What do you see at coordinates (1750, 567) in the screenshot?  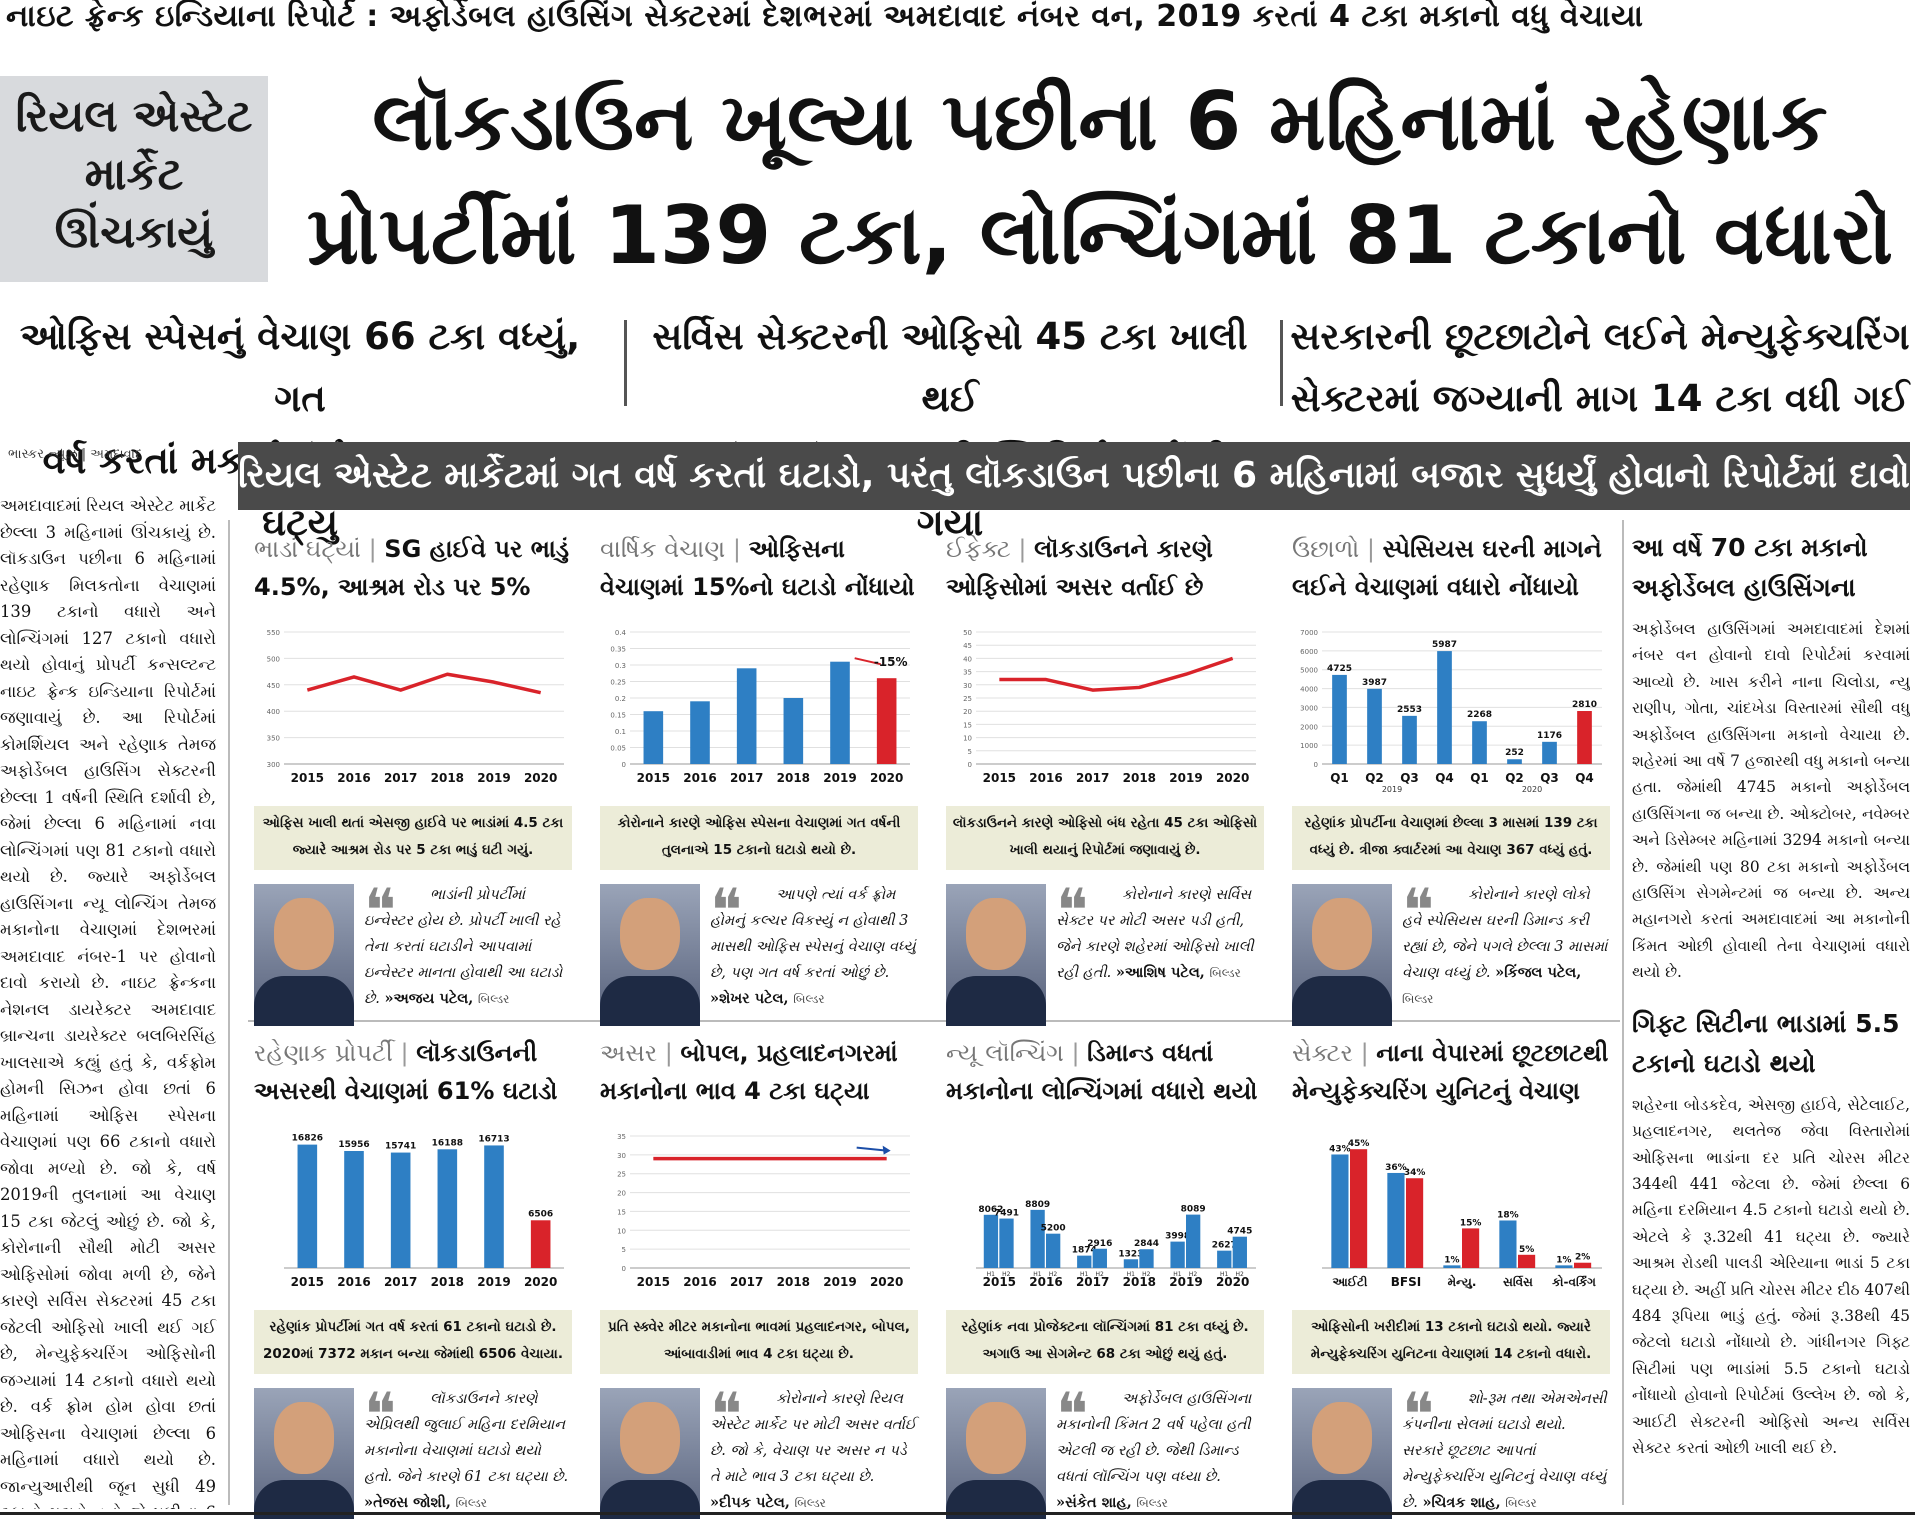 I see `right-heading-1: આ વર્ષે 70 ટકા મકાનો અફોર્ડેબલ હાઉસિંગના` at bounding box center [1750, 567].